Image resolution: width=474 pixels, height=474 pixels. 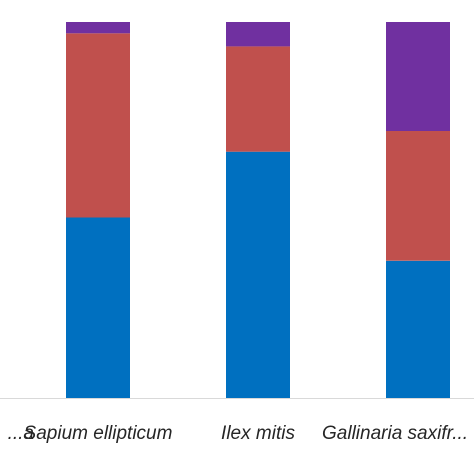 What do you see at coordinates (98, 433) in the screenshot?
I see `x-tick-label-1: Sapium ellipticum` at bounding box center [98, 433].